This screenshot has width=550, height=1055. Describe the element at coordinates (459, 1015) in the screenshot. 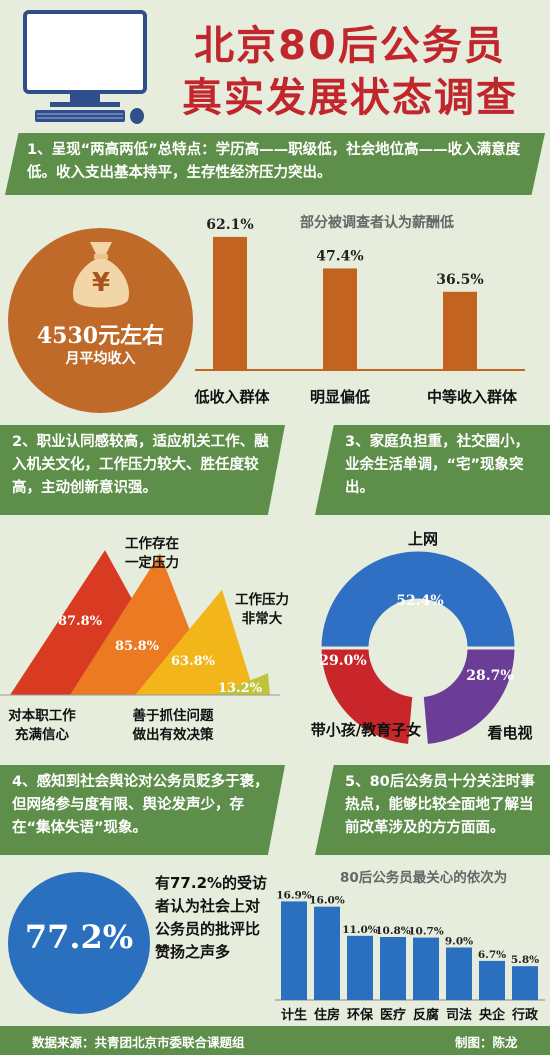

I see `concerns-category-label: 司法` at that location.